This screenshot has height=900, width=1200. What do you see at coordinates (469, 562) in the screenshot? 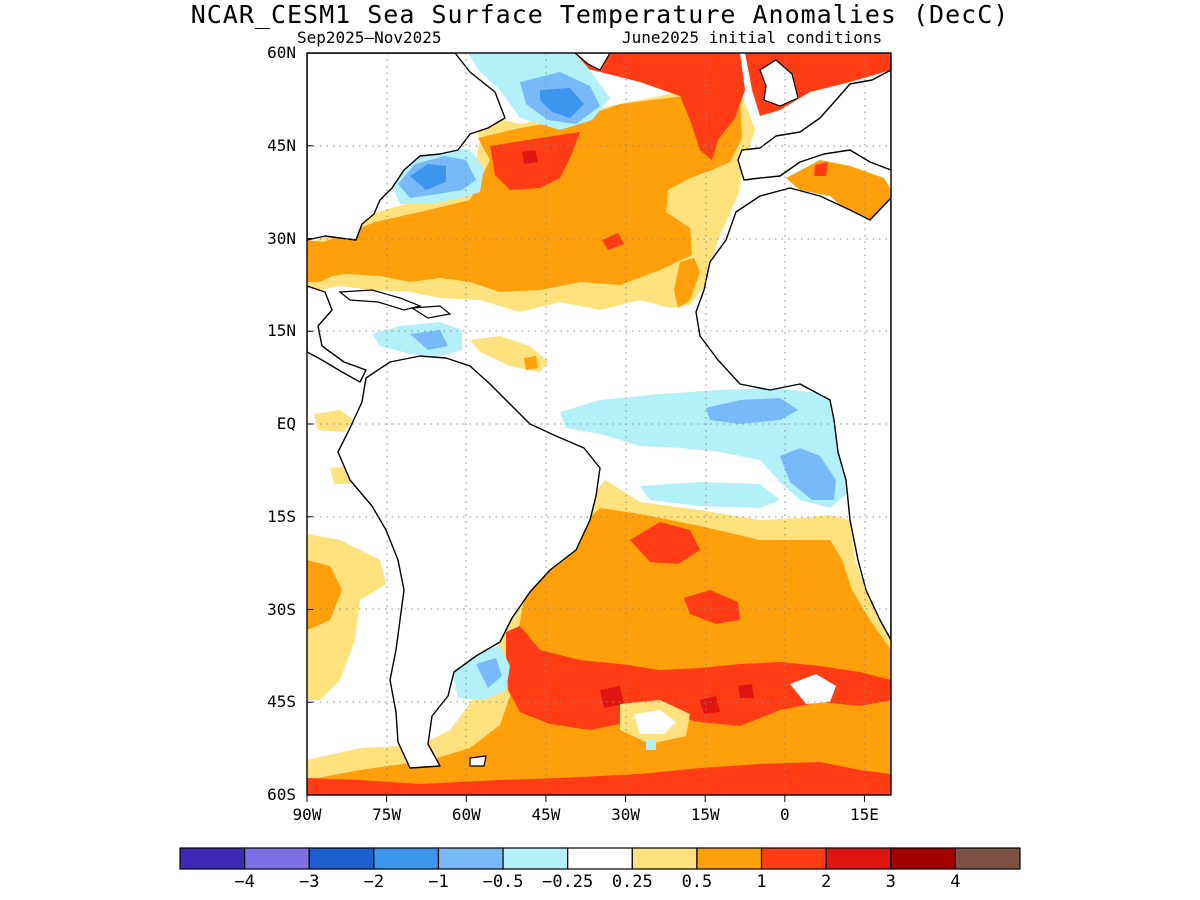
I see `south-america-landmass` at bounding box center [469, 562].